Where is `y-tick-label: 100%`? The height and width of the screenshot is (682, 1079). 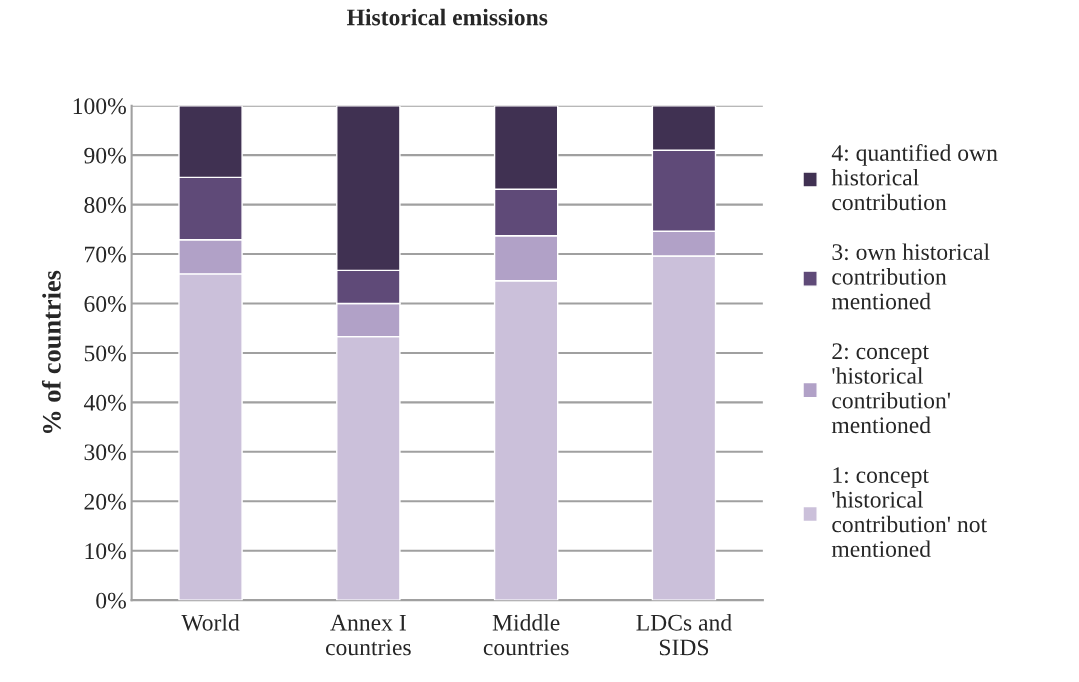 y-tick-label: 100% is located at coordinates (99, 106).